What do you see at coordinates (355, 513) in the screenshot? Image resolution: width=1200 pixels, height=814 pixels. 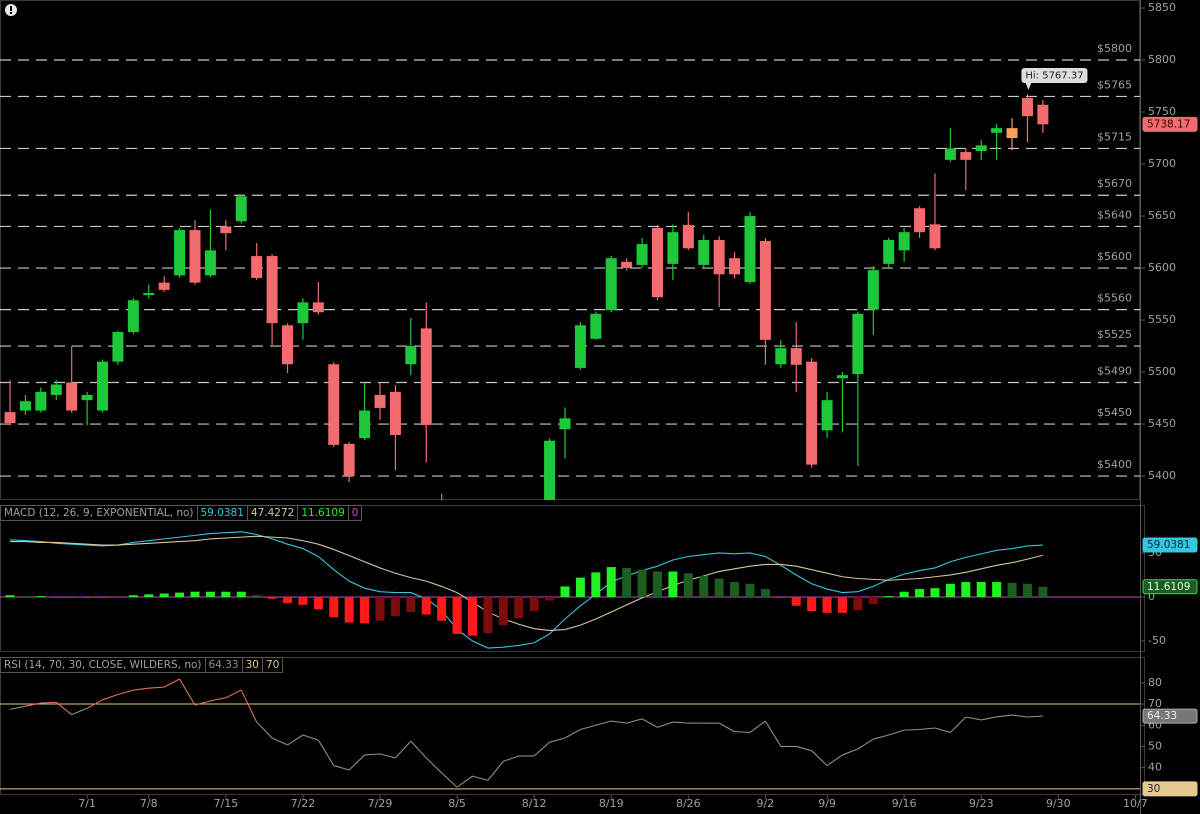 I see `macd-zero: 0` at bounding box center [355, 513].